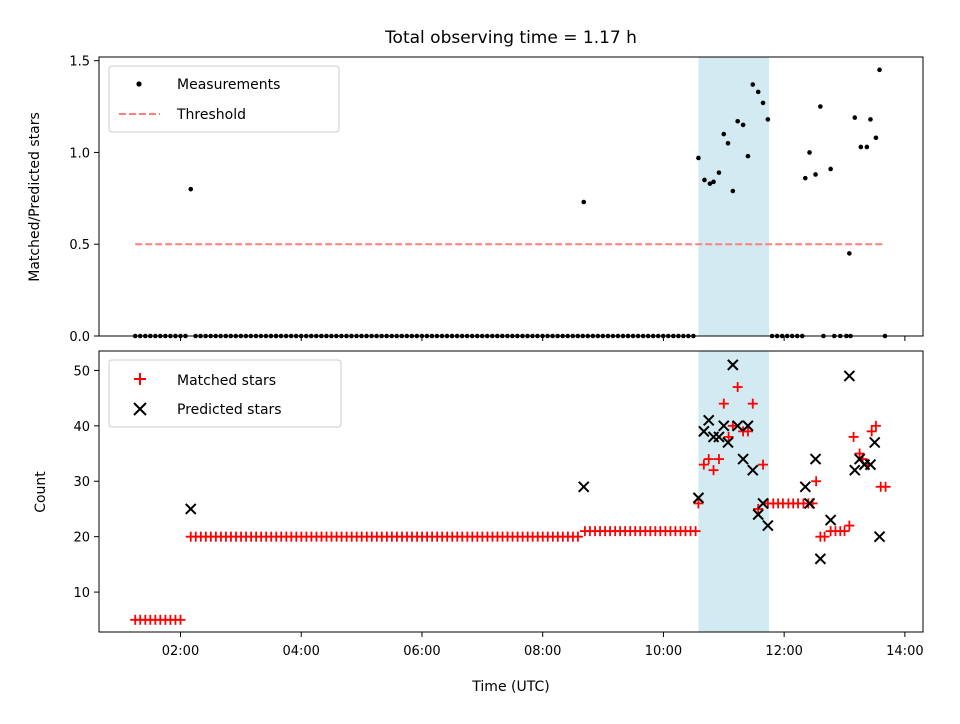 The height and width of the screenshot is (724, 960). I want to click on bottom-y-axis-label: Count, so click(41, 492).